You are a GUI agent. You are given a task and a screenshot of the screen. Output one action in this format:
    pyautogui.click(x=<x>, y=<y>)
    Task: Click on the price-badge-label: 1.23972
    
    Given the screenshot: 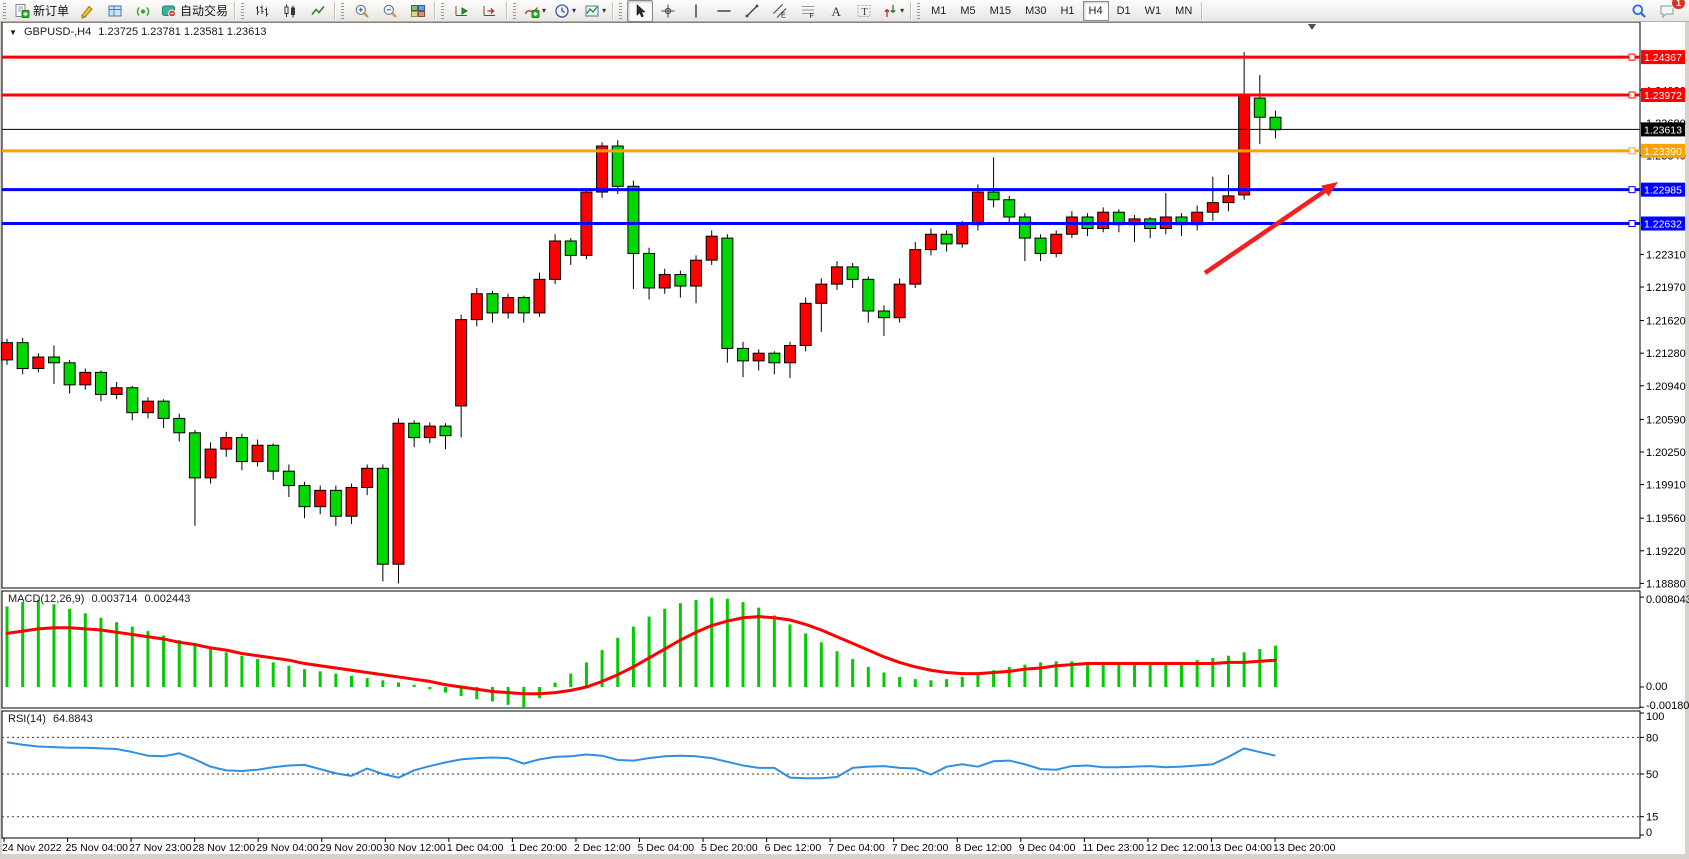 What is the action you would take?
    pyautogui.click(x=1663, y=96)
    